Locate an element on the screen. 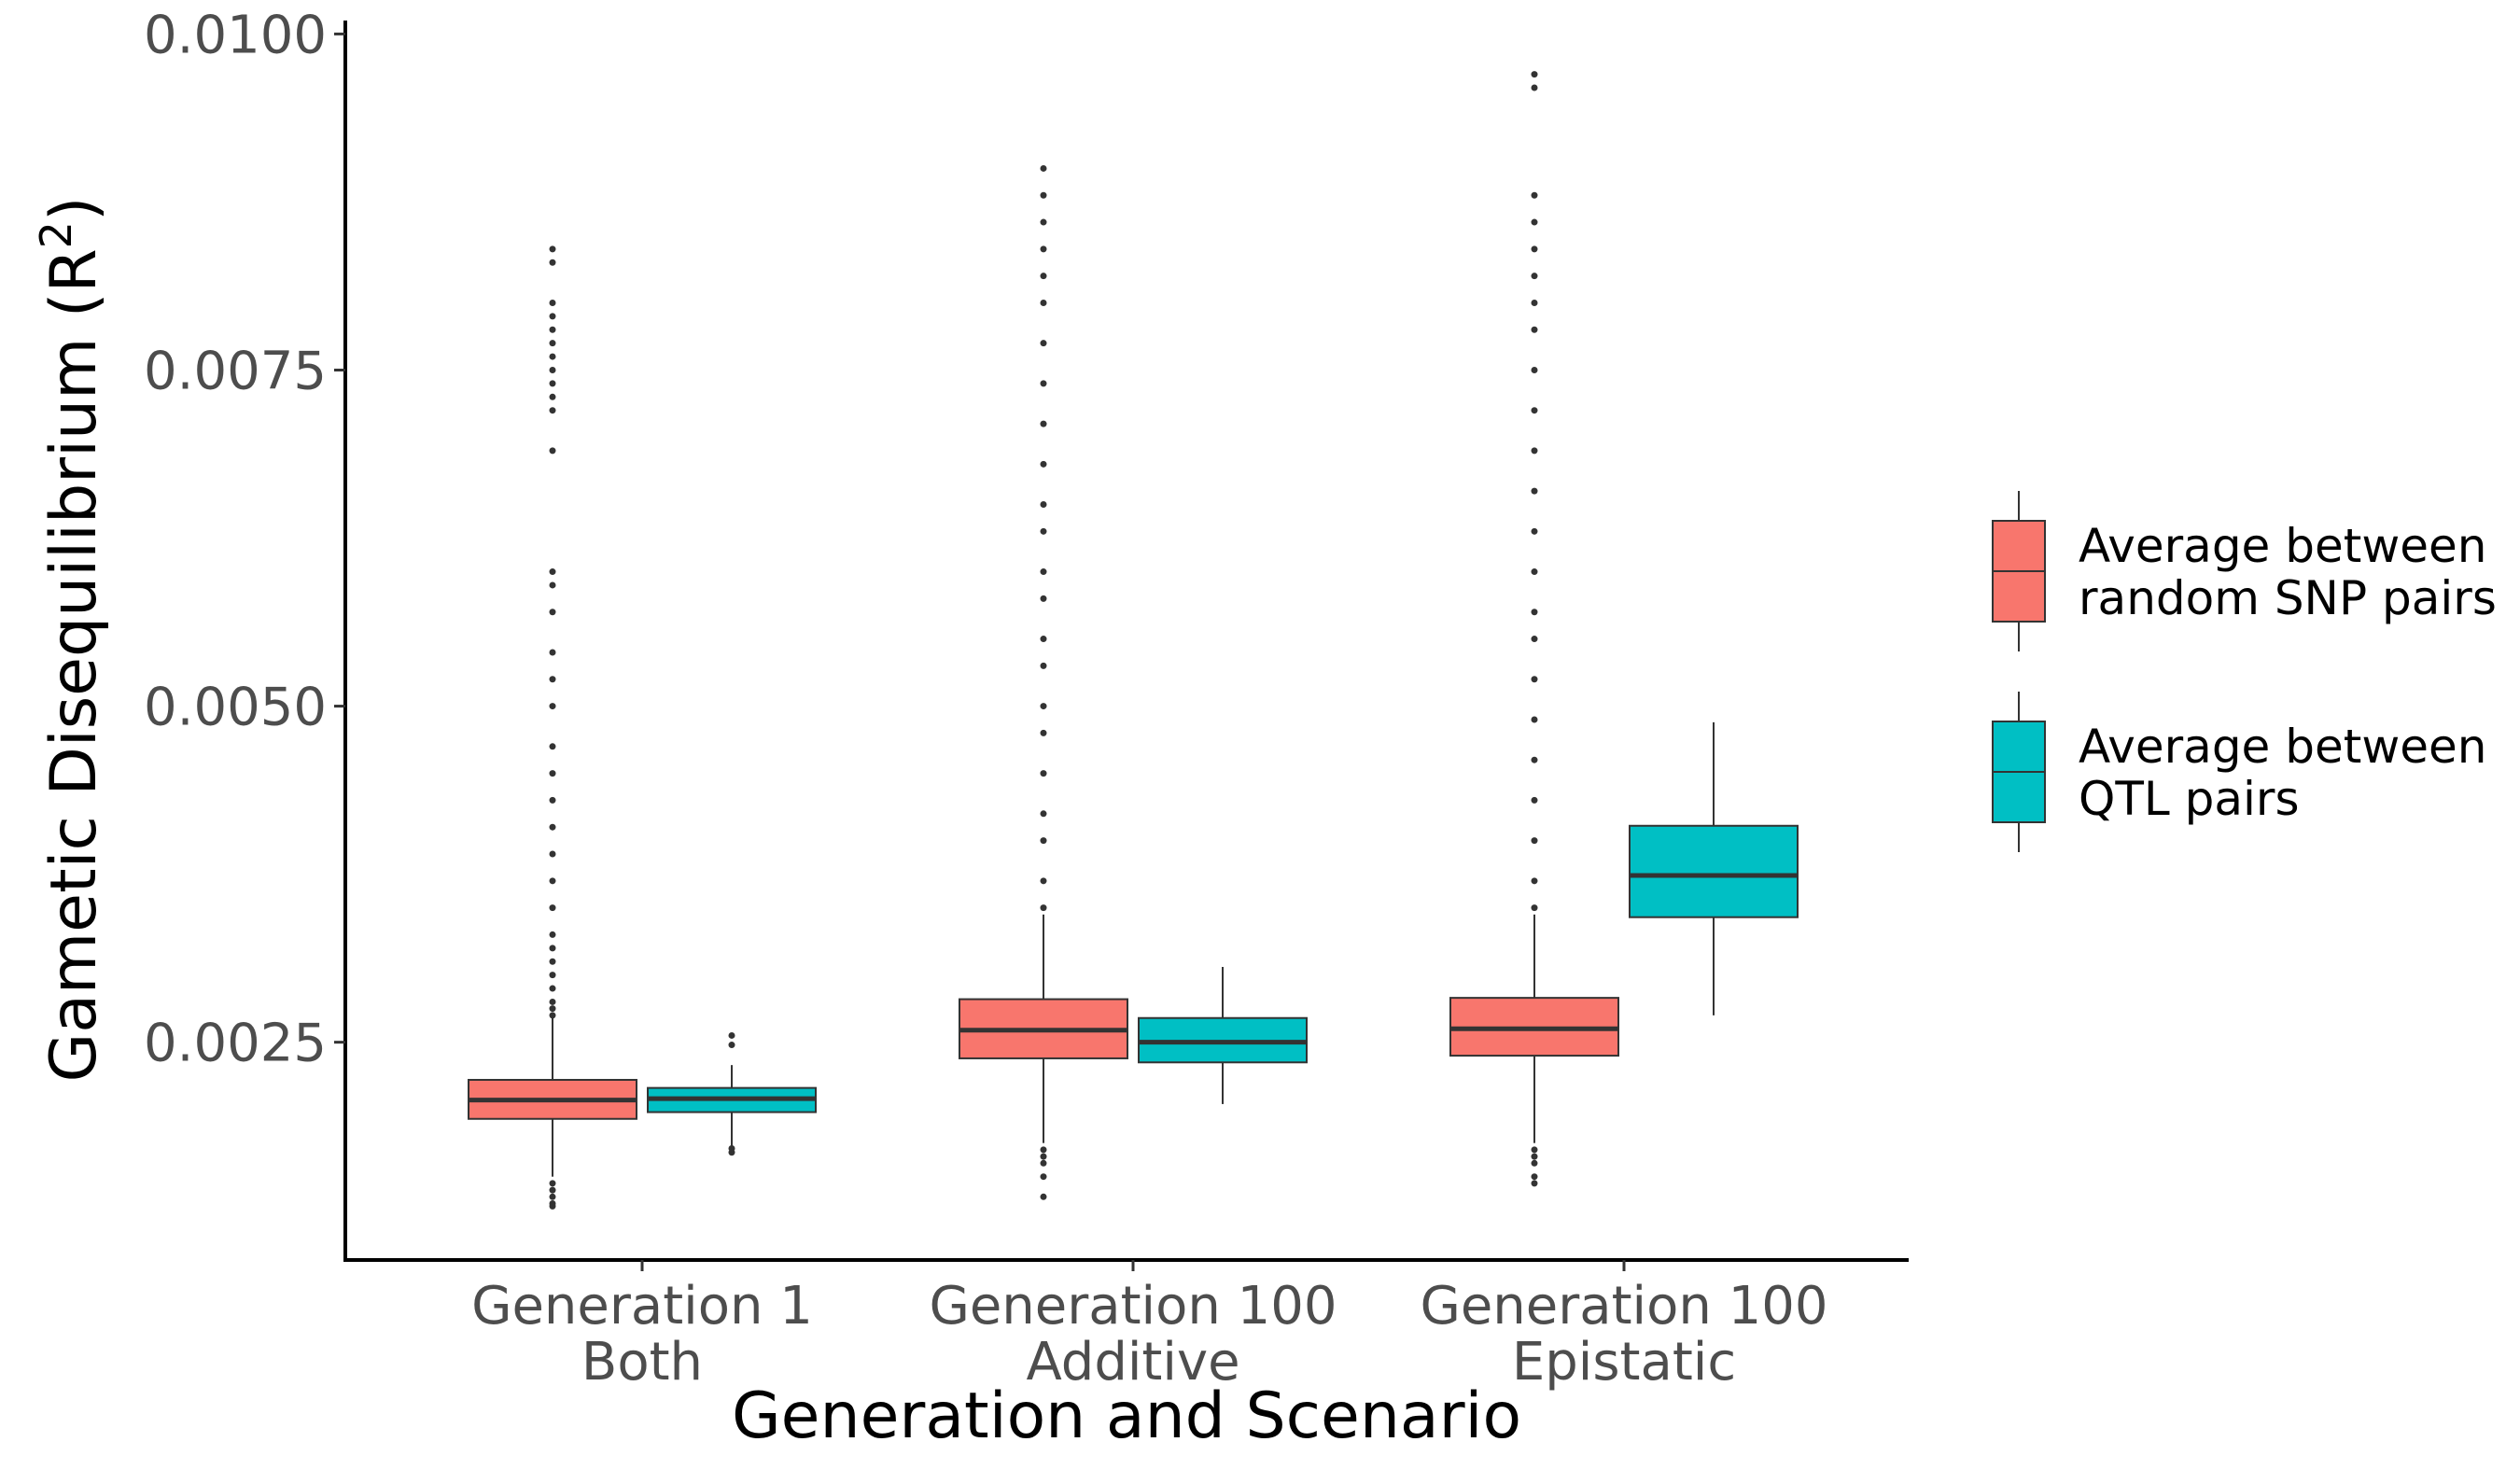  y-tick-label: 0.0100 is located at coordinates (235, 35).